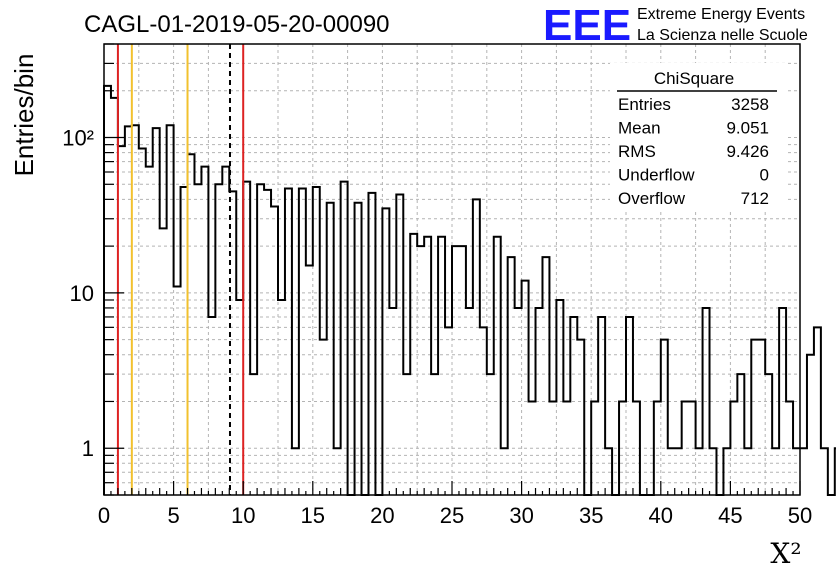 This screenshot has height=572, width=836. What do you see at coordinates (661, 515) in the screenshot?
I see `x-tick-label: 40` at bounding box center [661, 515].